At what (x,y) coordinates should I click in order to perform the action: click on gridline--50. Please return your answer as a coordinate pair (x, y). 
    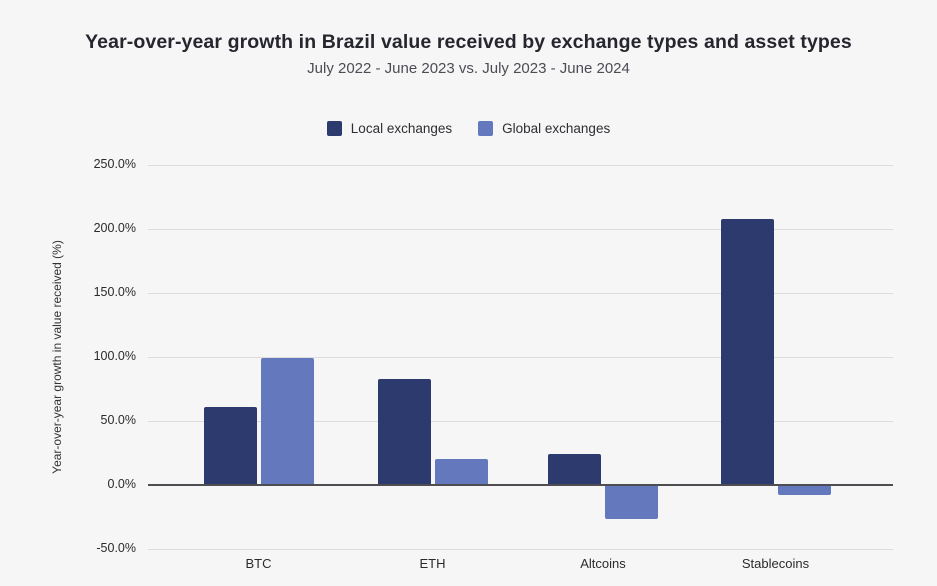
    Looking at the image, I should click on (520, 549).